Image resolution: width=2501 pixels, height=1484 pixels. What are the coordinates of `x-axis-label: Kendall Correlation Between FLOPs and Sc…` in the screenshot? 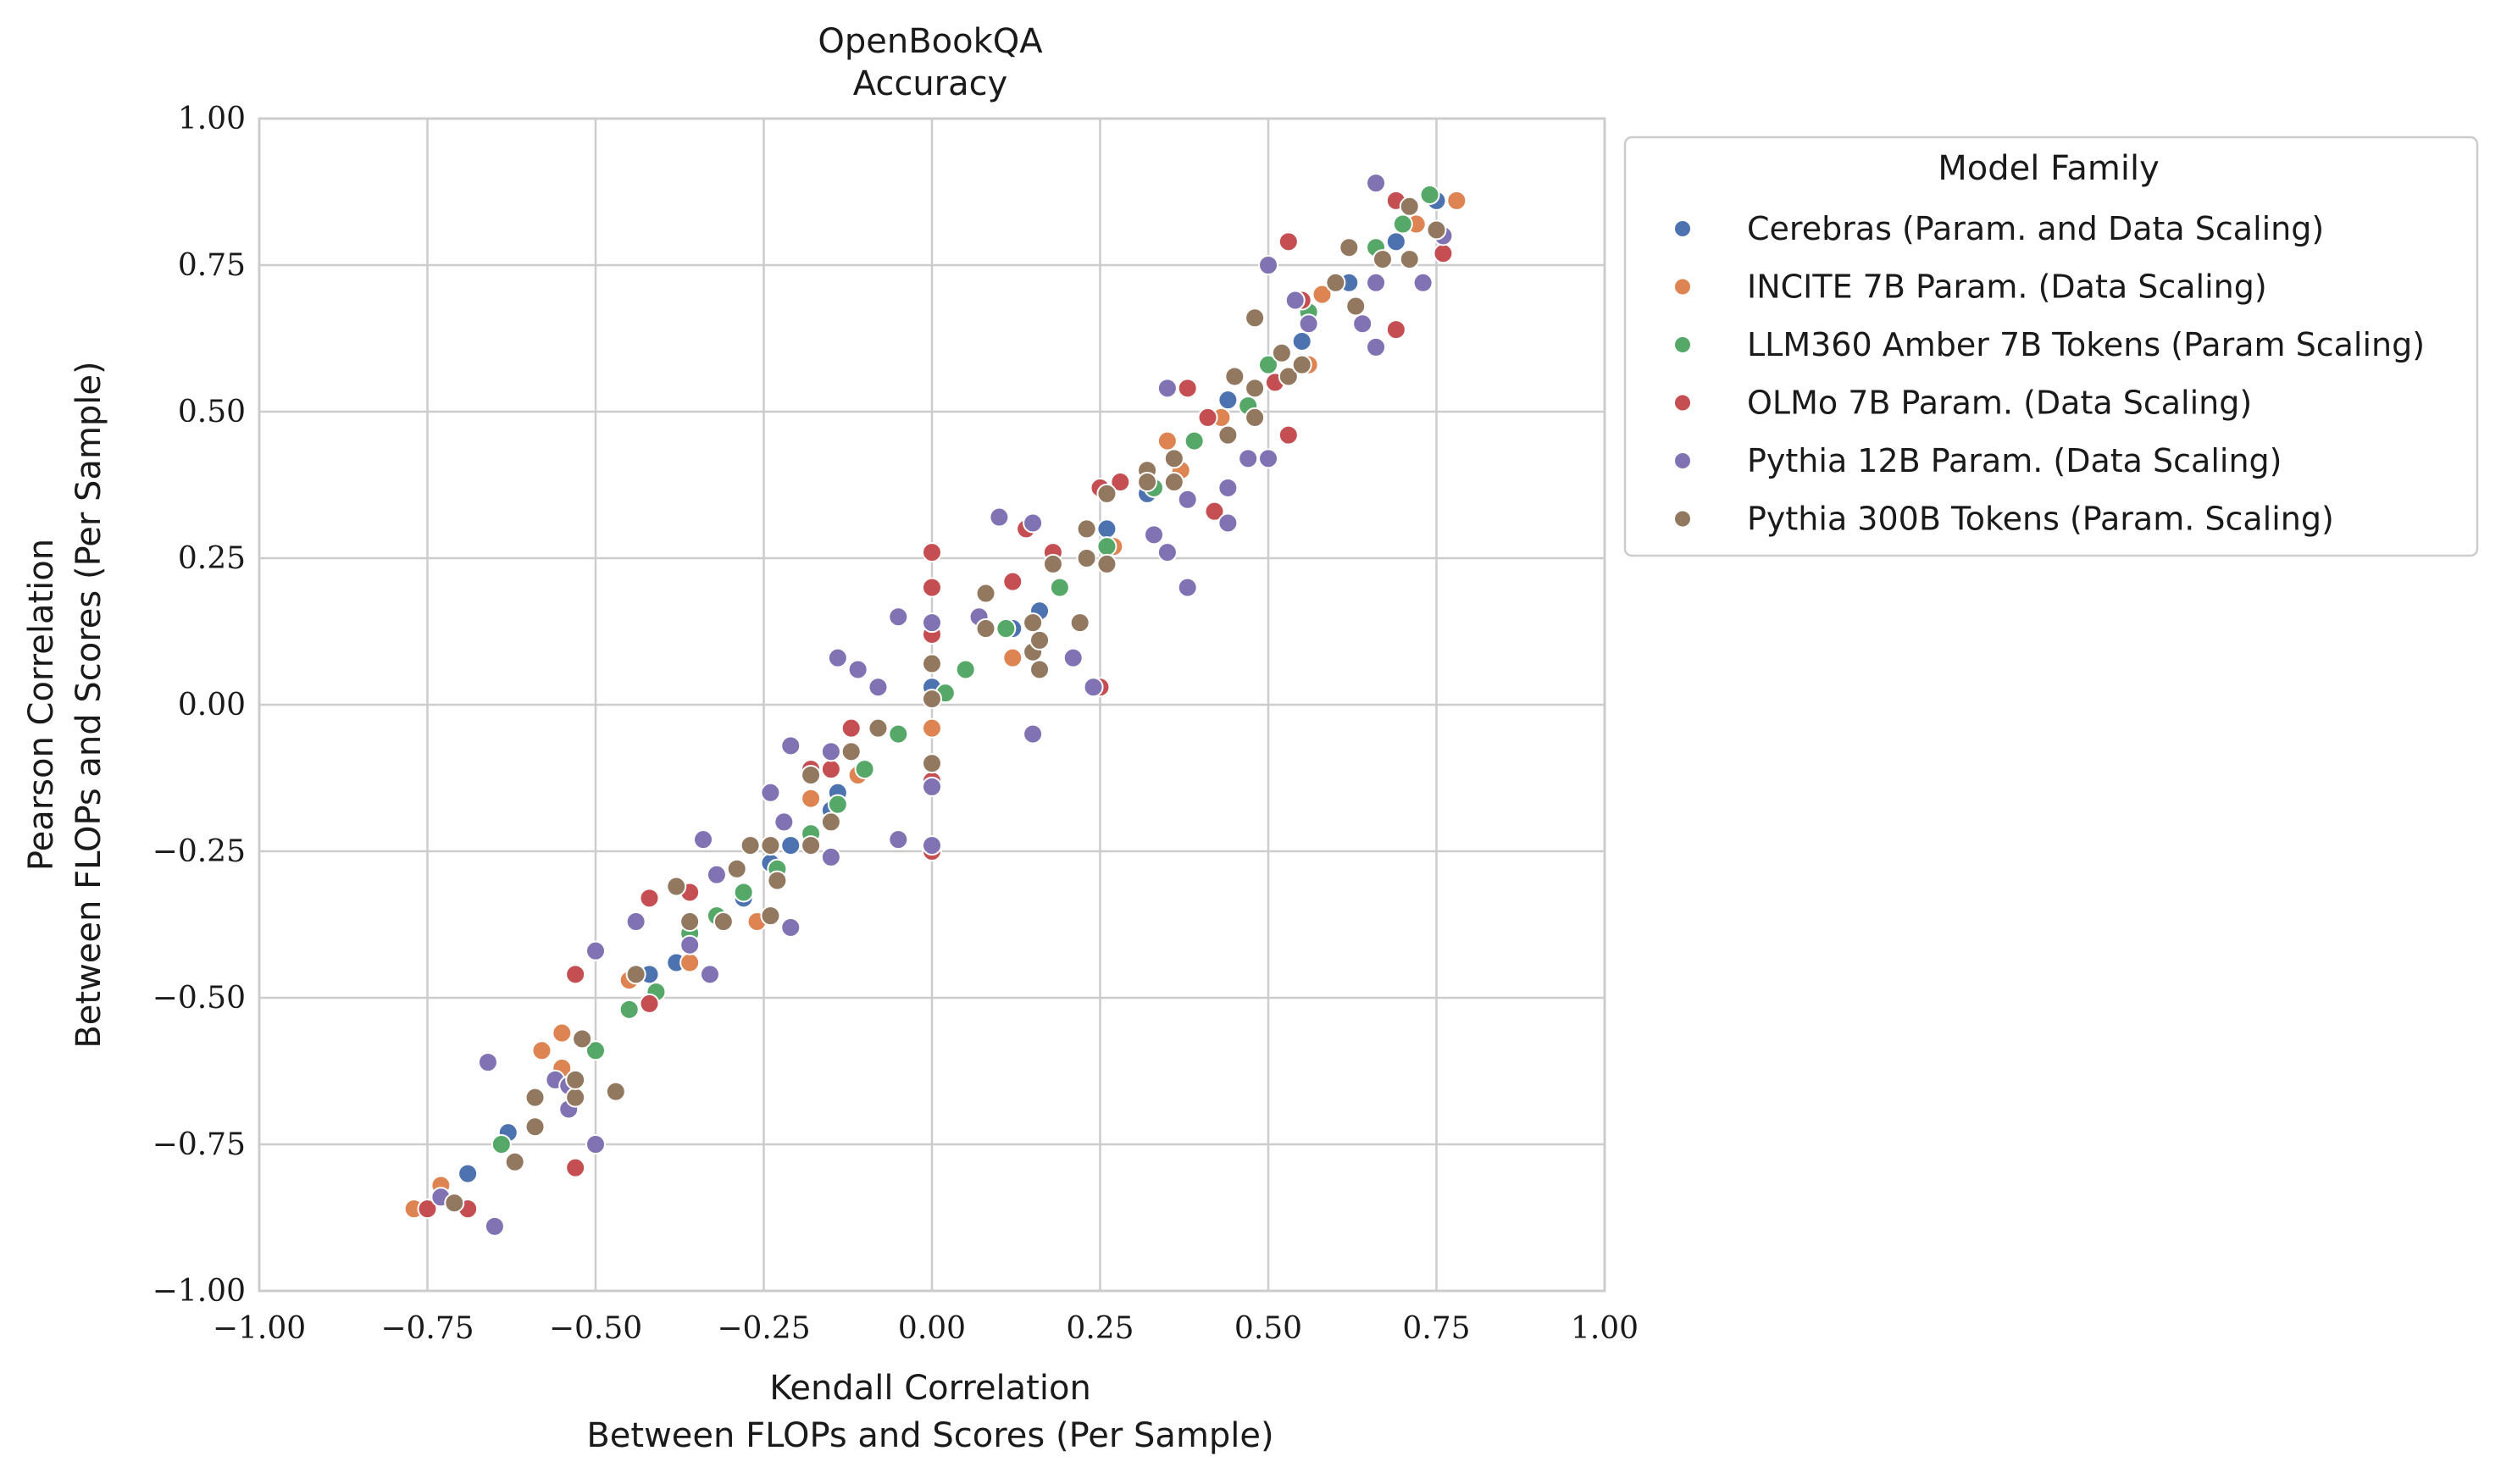 It's located at (929, 1412).